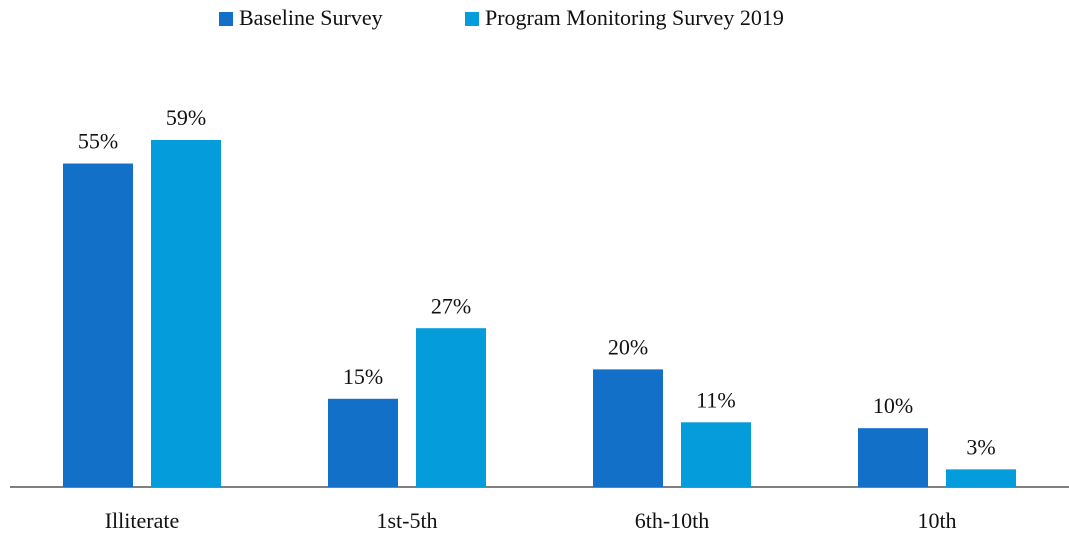 The height and width of the screenshot is (538, 1069). What do you see at coordinates (716, 399) in the screenshot?
I see `data-label: 11%` at bounding box center [716, 399].